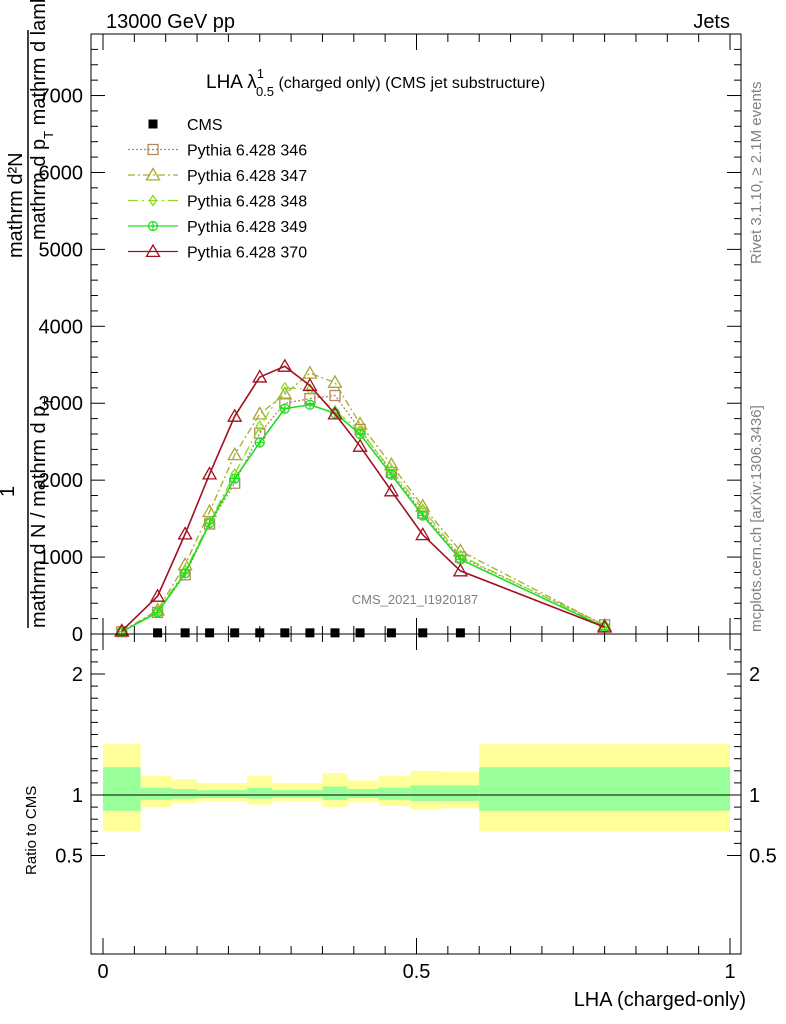  What do you see at coordinates (102, 972) in the screenshot?
I see `x-tick-label: 0` at bounding box center [102, 972].